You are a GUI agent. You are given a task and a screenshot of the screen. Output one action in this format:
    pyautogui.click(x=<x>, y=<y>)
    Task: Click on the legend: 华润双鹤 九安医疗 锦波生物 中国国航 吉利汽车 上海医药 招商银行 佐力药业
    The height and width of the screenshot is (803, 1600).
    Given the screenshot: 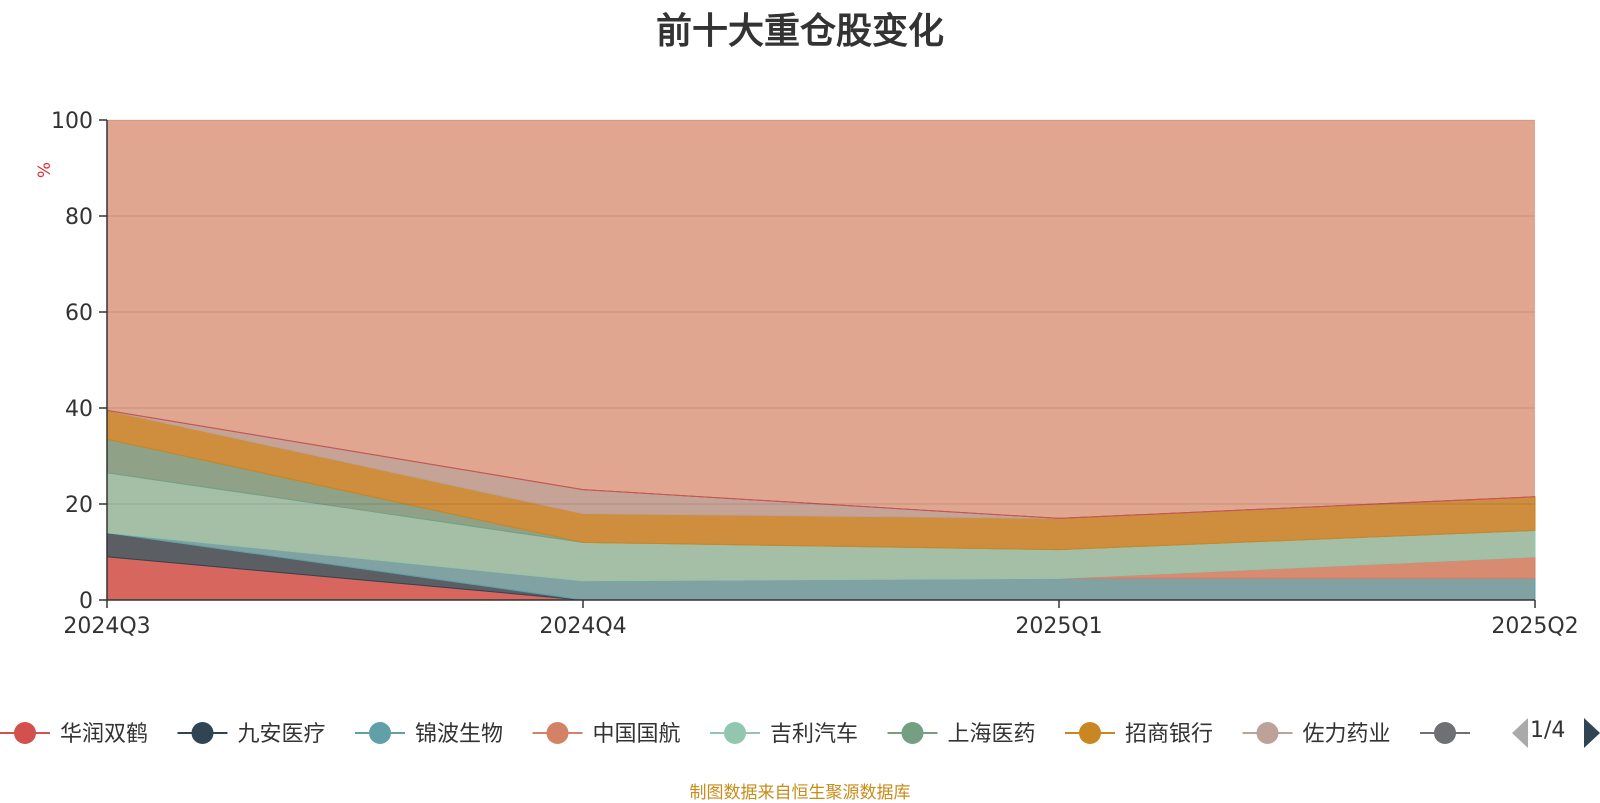 What is the action you would take?
    pyautogui.click(x=800, y=733)
    